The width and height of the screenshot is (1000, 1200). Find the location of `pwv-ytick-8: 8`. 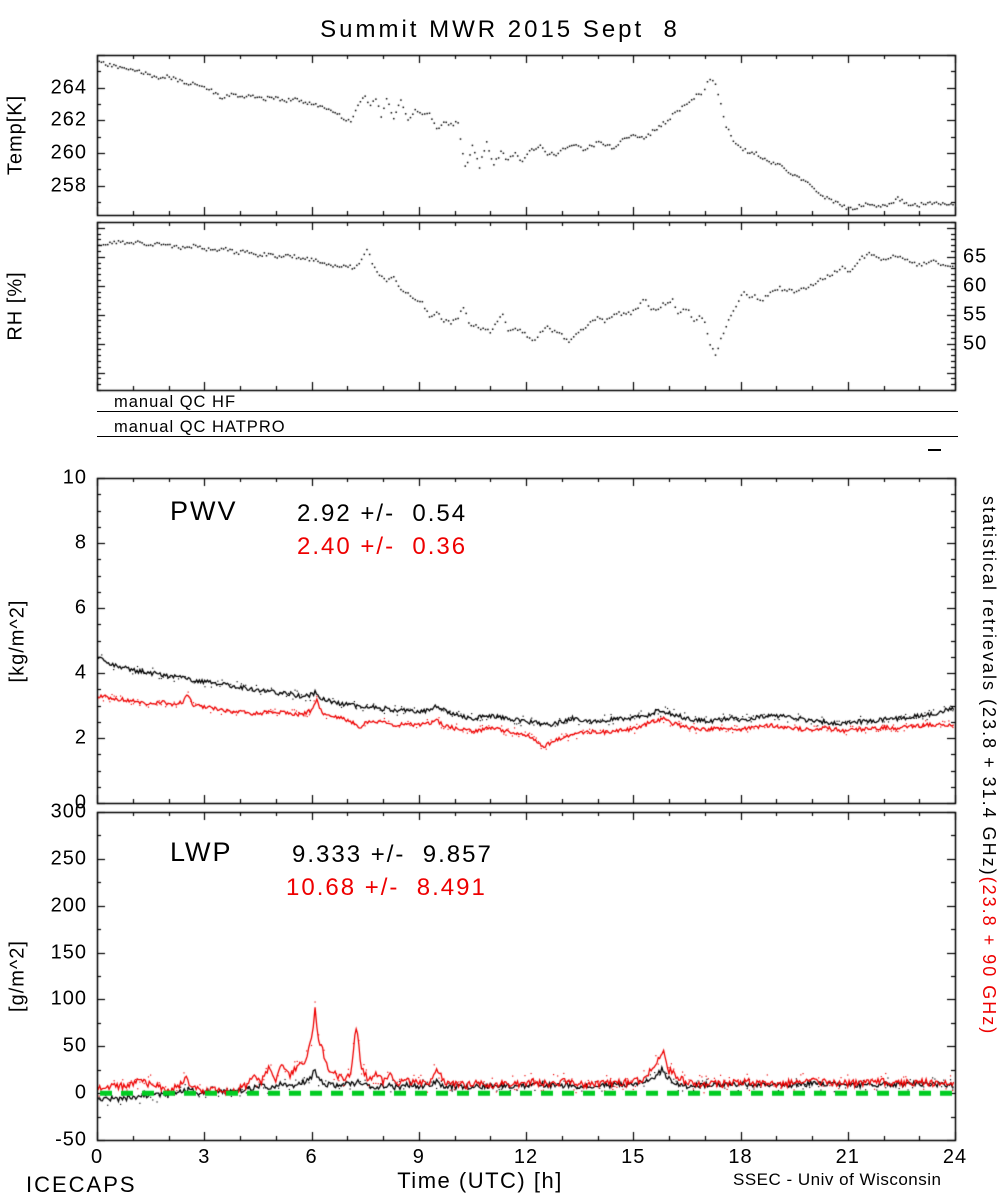

pwv-ytick-8: 8 is located at coordinates (80, 542).